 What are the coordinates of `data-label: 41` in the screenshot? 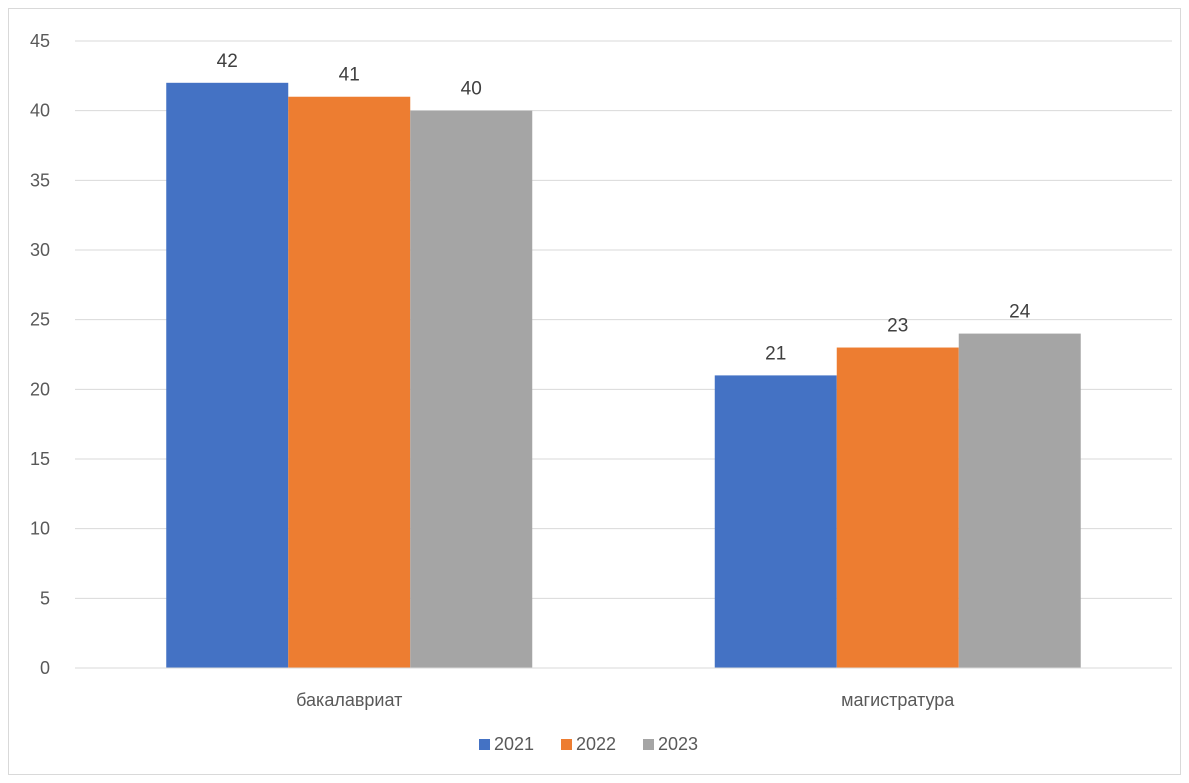 It's located at (349, 75).